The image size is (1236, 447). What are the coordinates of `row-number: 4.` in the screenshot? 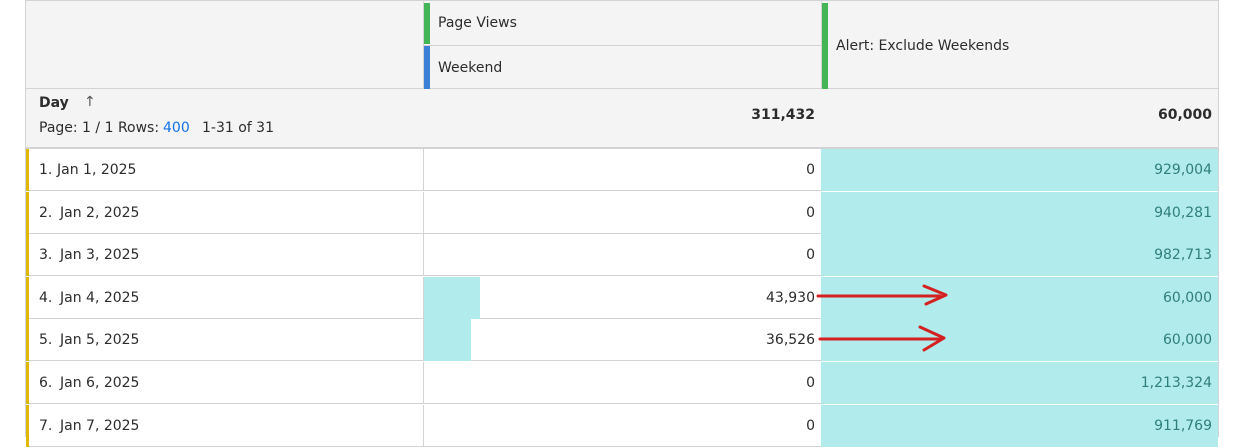 It's located at (46, 297).